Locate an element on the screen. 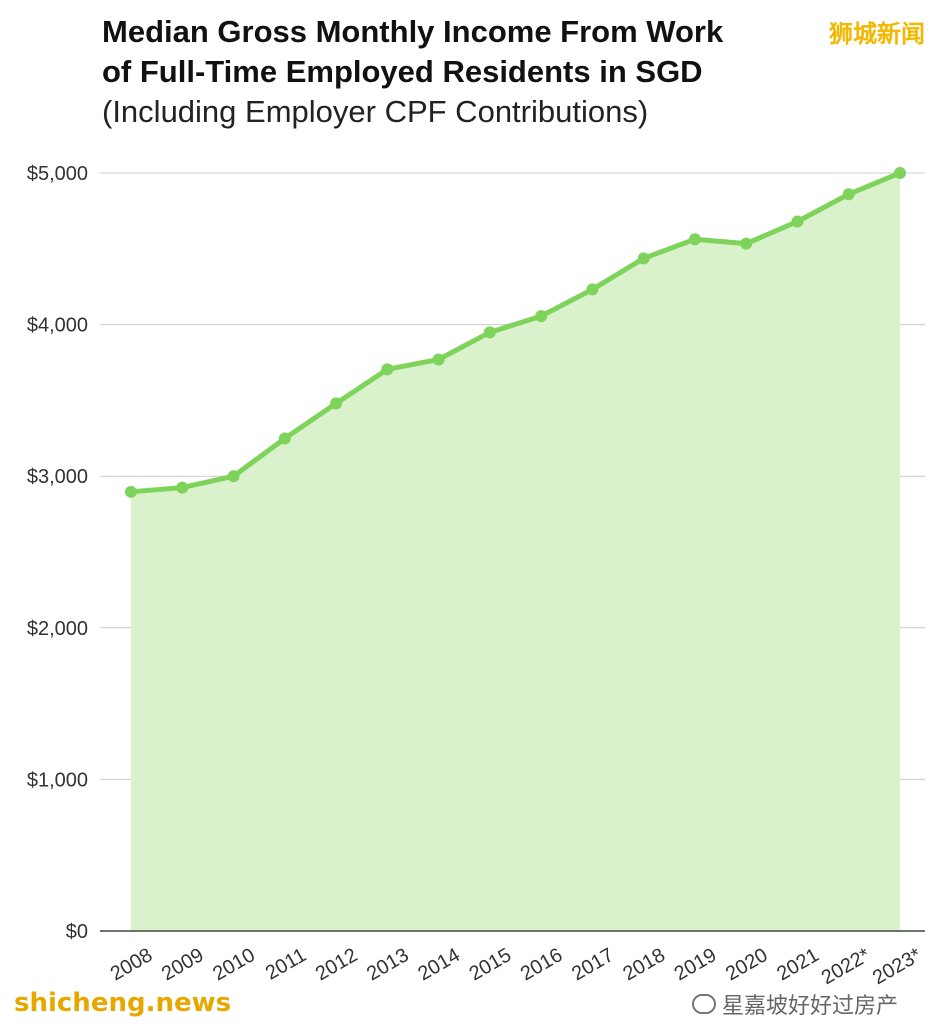 The image size is (939, 1024). x-tick-label: 2013 is located at coordinates (388, 964).